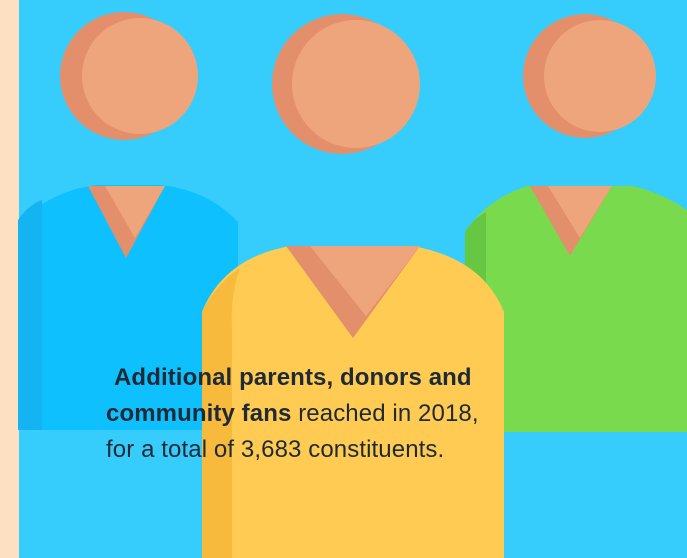  I want to click on caption-bold-1: Additional parents, donors and, so click(293, 377).